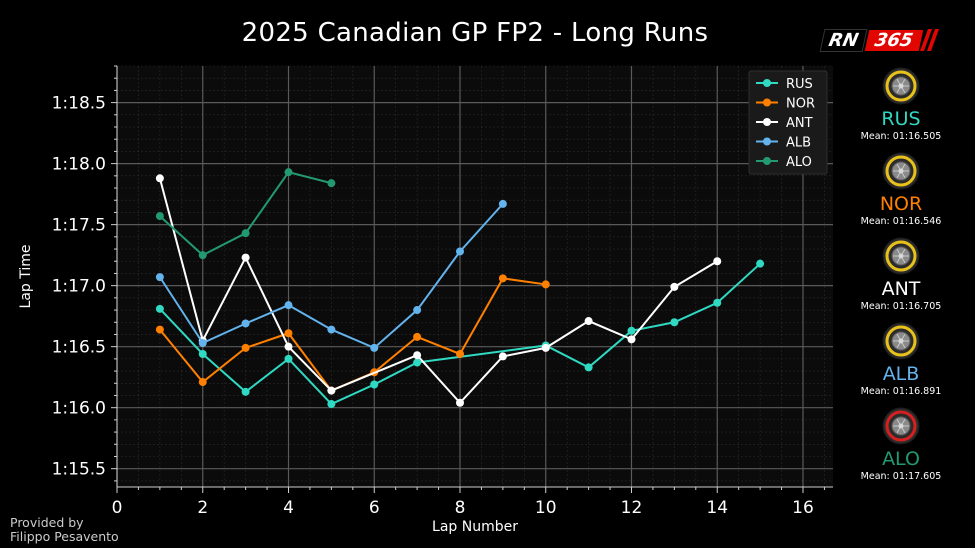  Describe the element at coordinates (374, 508) in the screenshot. I see `x-tick-label: 6` at that location.